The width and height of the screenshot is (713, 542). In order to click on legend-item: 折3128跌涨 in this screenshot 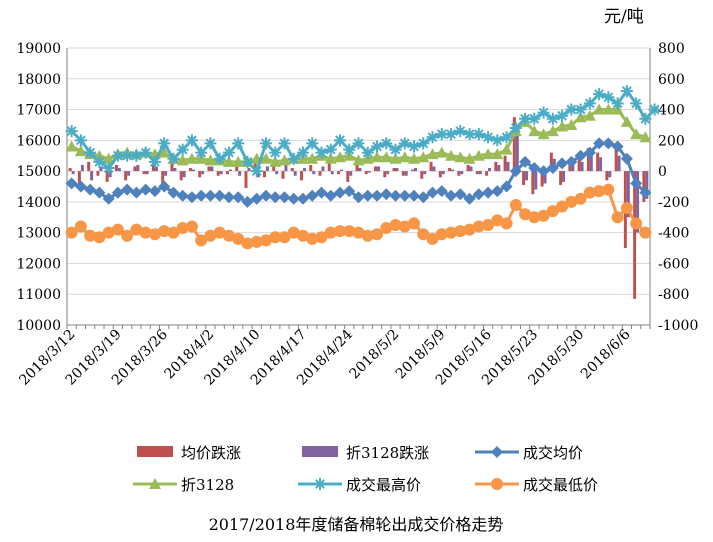, I will do `click(365, 453)`.